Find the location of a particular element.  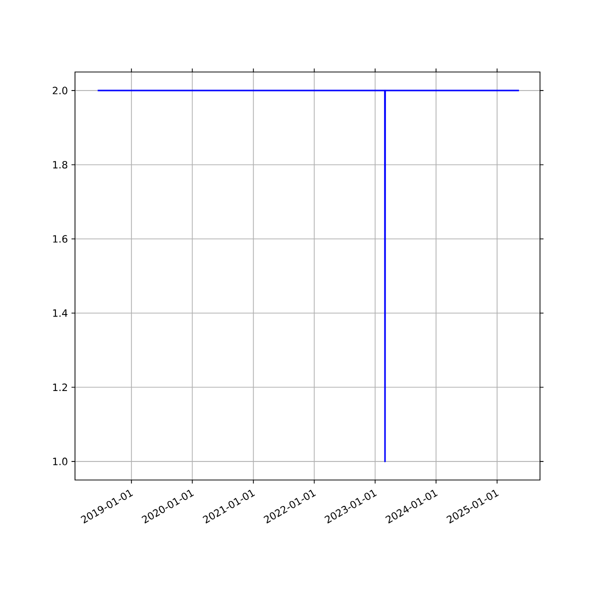

y-tick-label: 1.2 is located at coordinates (60, 387).